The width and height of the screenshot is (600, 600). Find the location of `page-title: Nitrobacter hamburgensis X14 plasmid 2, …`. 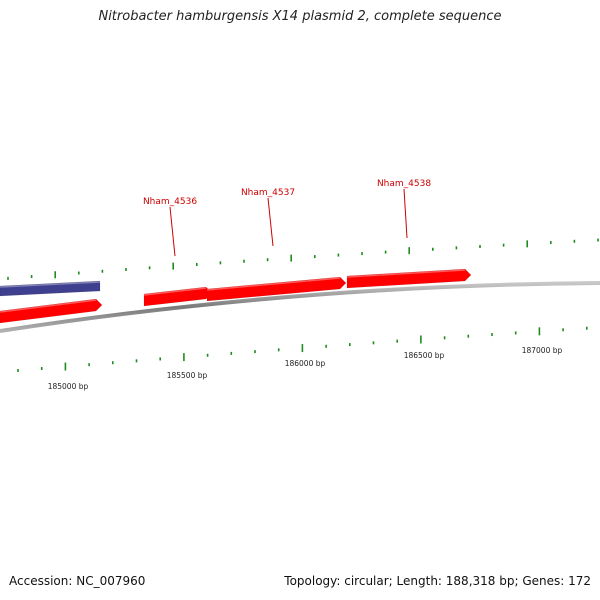

page-title: Nitrobacter hamburgensis X14 plasmid 2, … is located at coordinates (300, 16).